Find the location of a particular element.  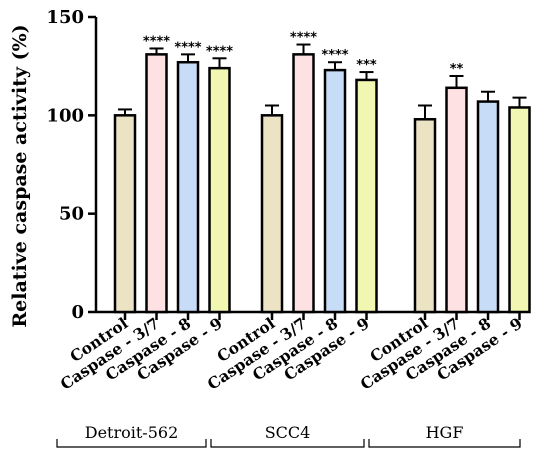

y-tick-label: 50 is located at coordinates (71, 214).